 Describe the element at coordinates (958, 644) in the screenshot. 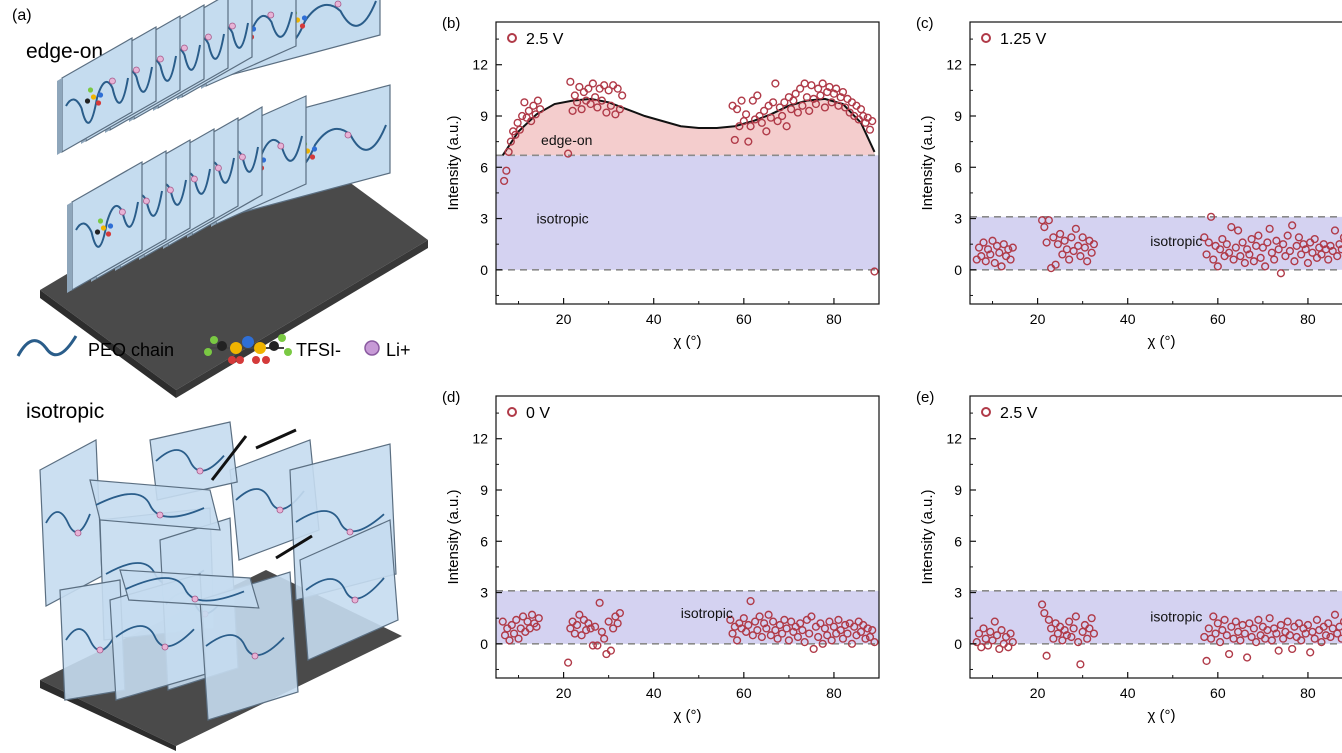

I see `y-tick-label: 0` at that location.